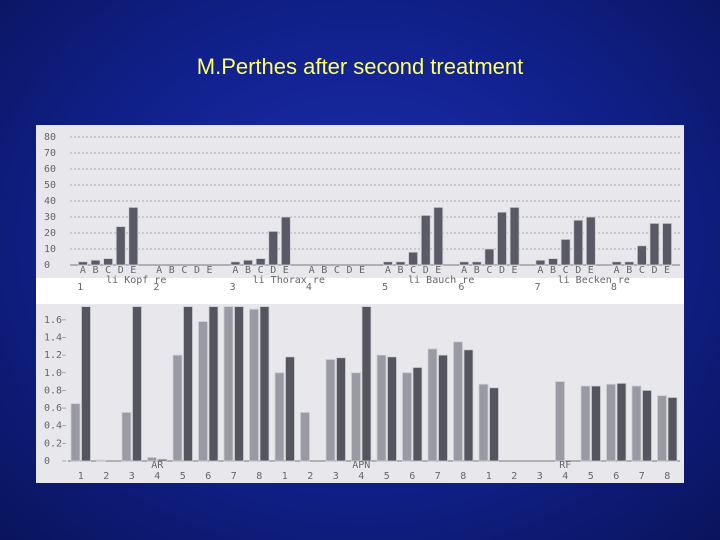 The height and width of the screenshot is (540, 720). What do you see at coordinates (565, 465) in the screenshot?
I see `section-label: RF` at bounding box center [565, 465].